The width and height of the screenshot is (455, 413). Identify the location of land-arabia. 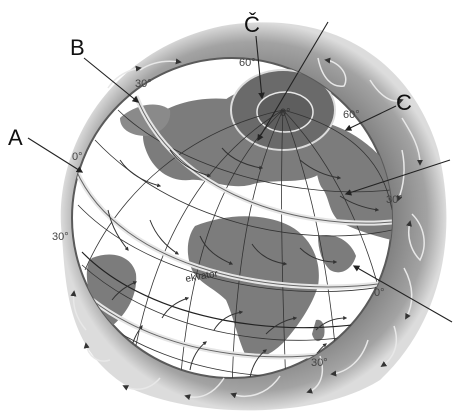
(337, 253).